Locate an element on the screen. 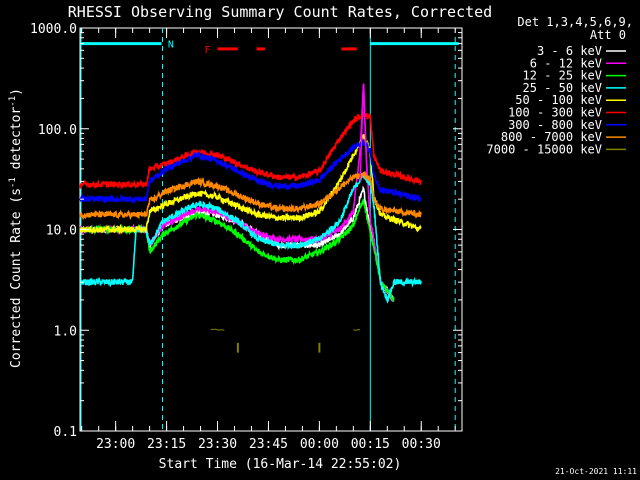  legend-header-line-2: Att 0 is located at coordinates (608, 35).